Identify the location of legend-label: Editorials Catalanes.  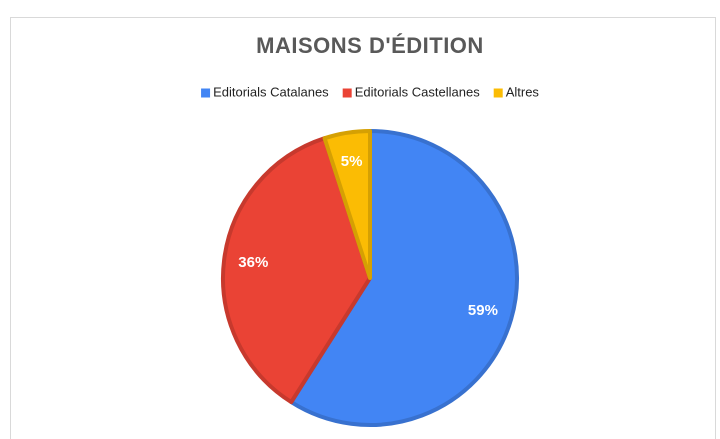
(271, 91).